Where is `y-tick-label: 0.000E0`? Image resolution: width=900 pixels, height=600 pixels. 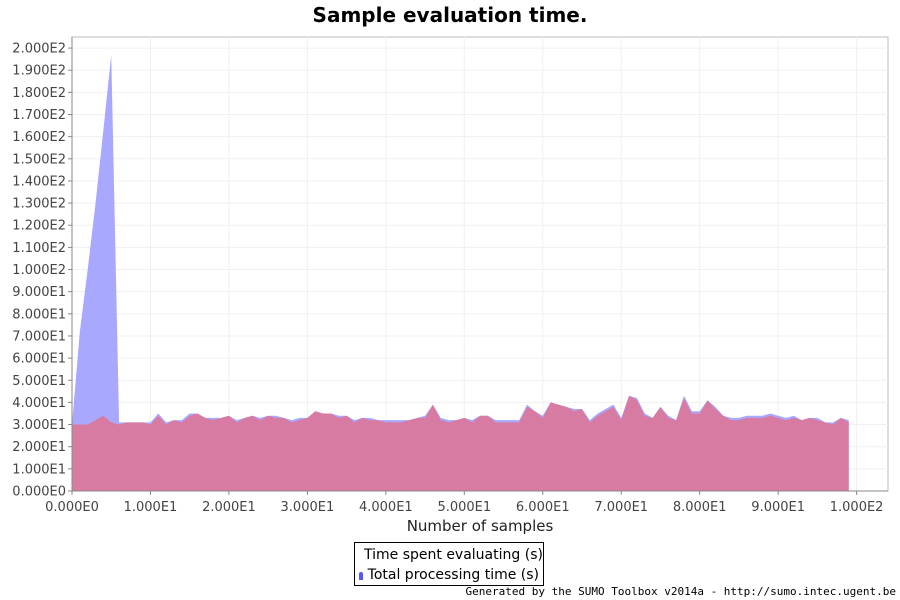
y-tick-label: 0.000E0 is located at coordinates (39, 492).